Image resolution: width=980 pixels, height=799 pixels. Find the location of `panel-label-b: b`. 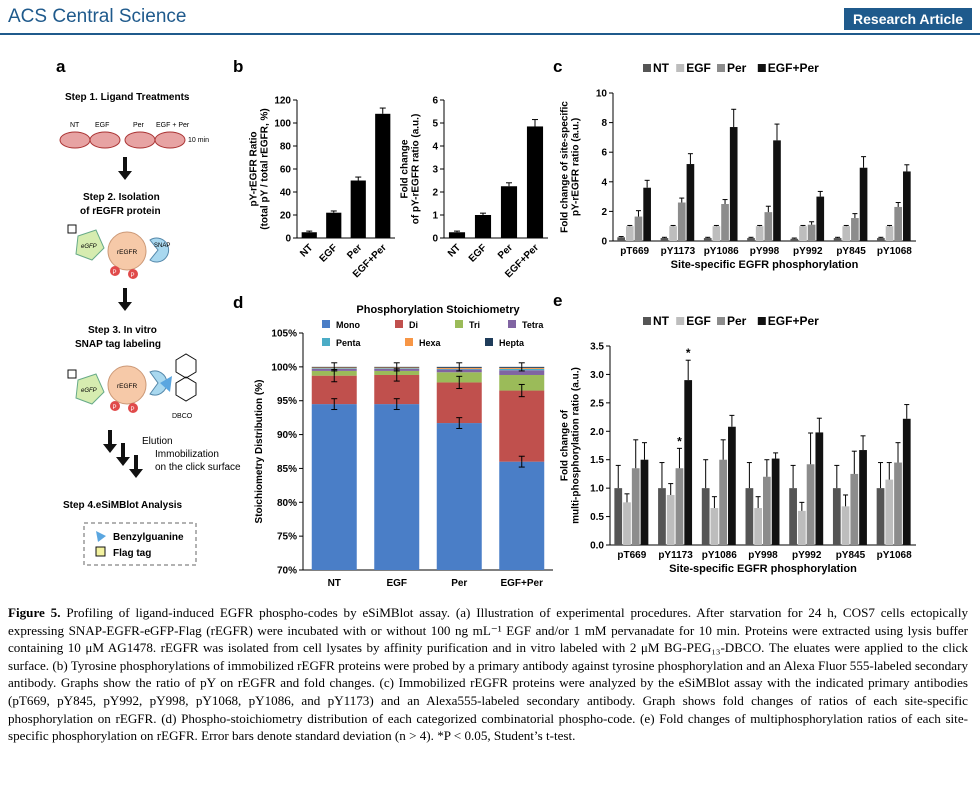

panel-label-b: b is located at coordinates (238, 66).